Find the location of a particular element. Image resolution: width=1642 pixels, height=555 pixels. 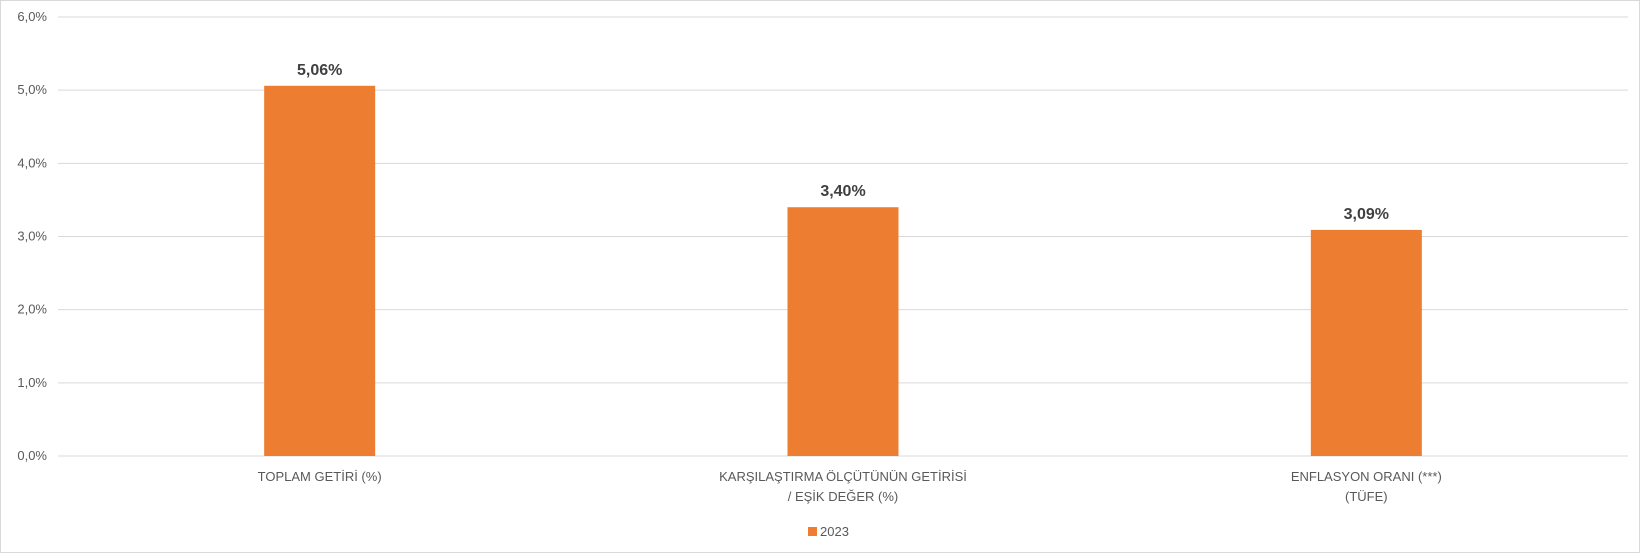

x-tick-label: / EŞİK DEĞER (%) is located at coordinates (843, 496).